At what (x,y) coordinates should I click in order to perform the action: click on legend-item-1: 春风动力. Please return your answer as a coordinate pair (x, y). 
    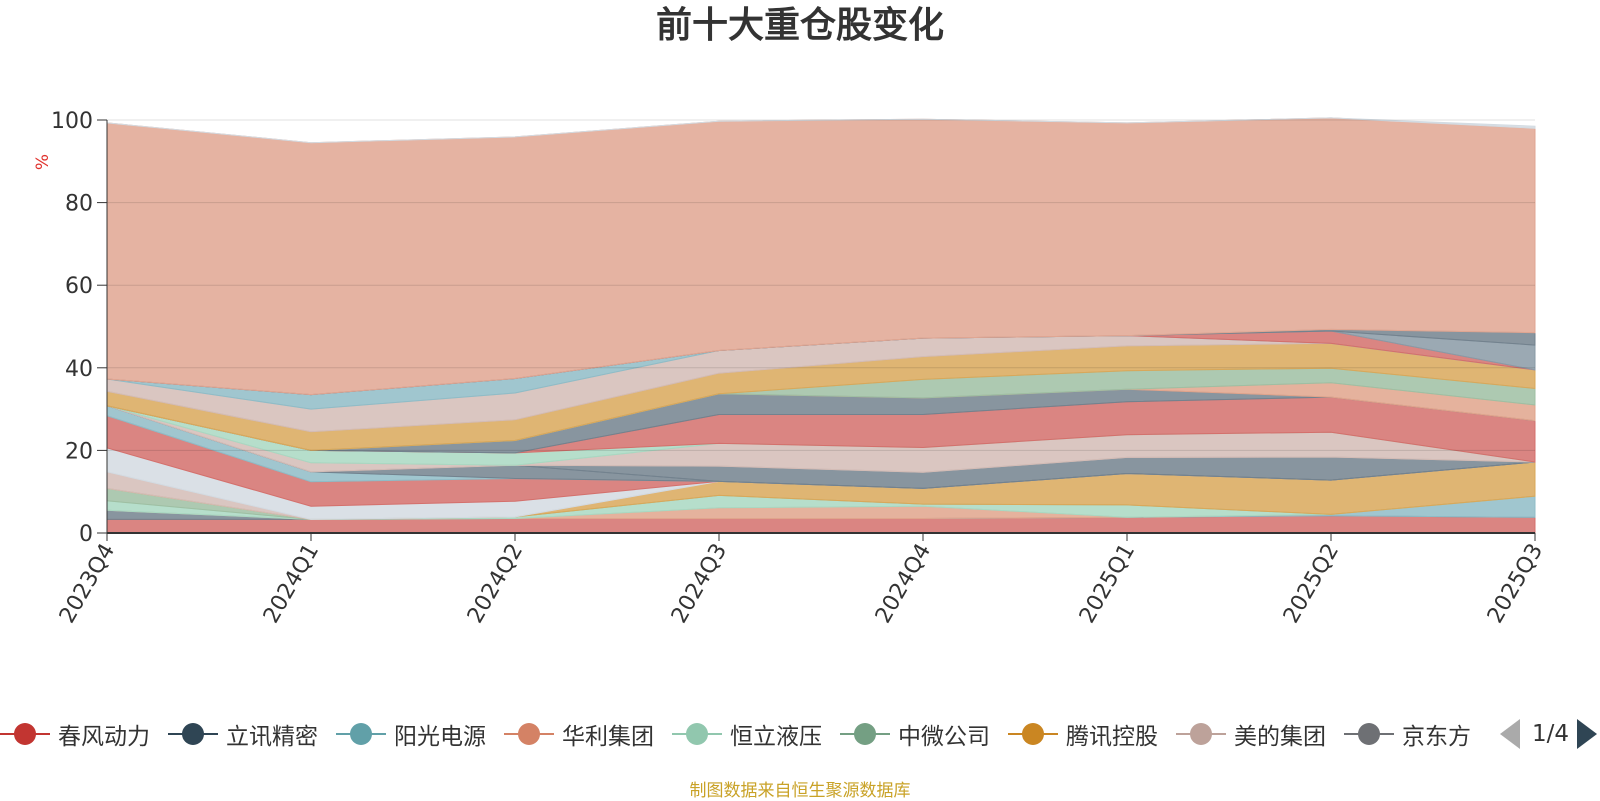
    Looking at the image, I should click on (75, 734).